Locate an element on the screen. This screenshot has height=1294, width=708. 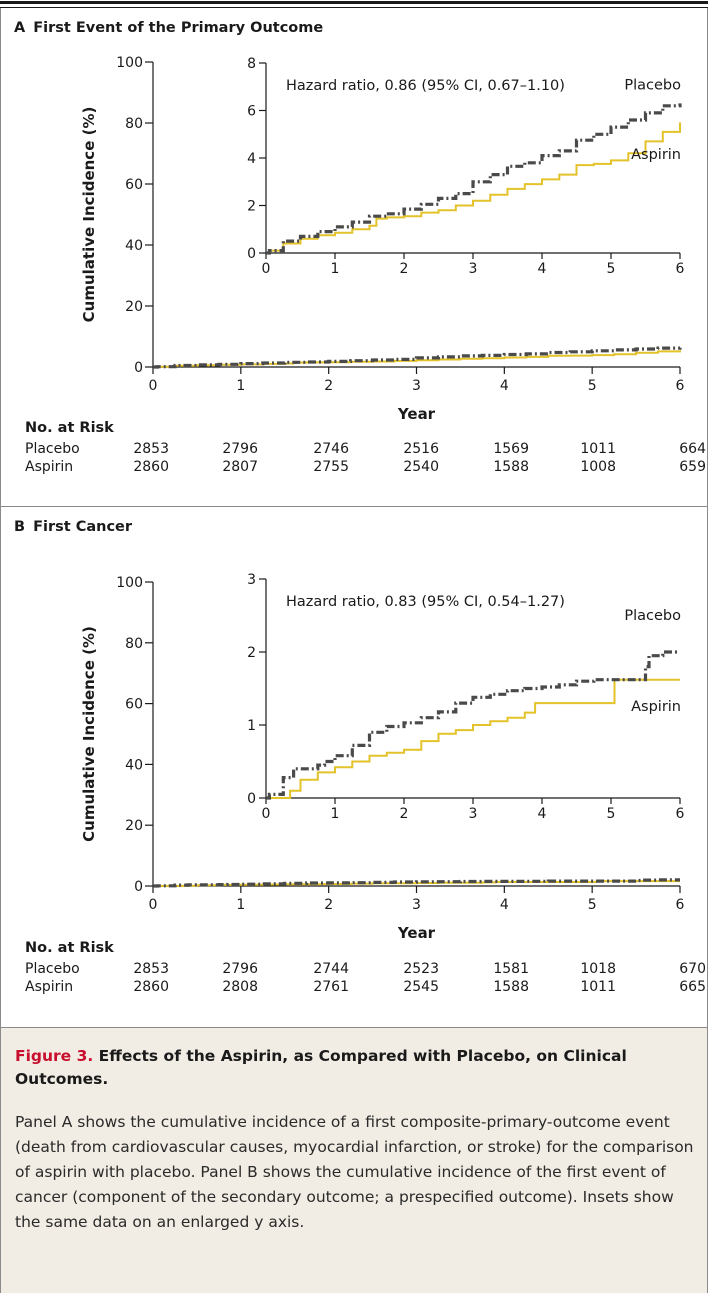
risk-value: 2755 is located at coordinates (331, 467).